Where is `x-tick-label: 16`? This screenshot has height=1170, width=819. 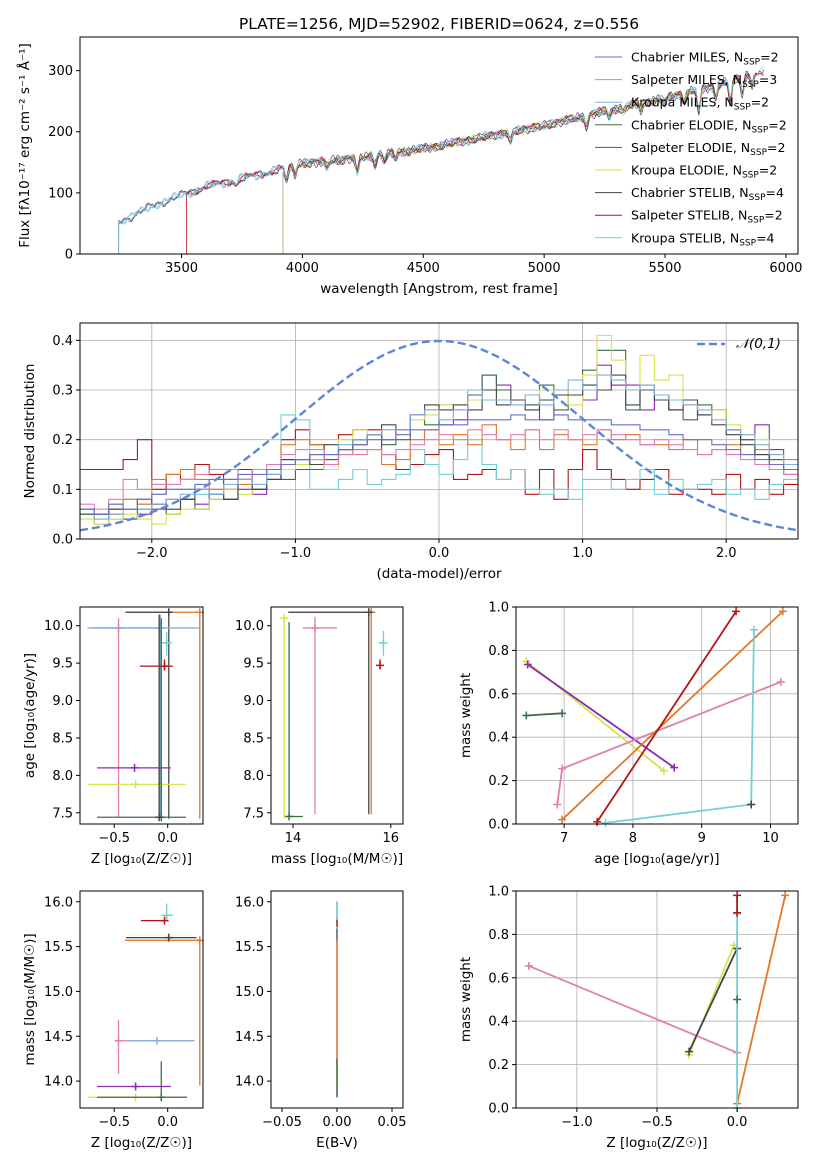 x-tick-label: 16 is located at coordinates (391, 838).